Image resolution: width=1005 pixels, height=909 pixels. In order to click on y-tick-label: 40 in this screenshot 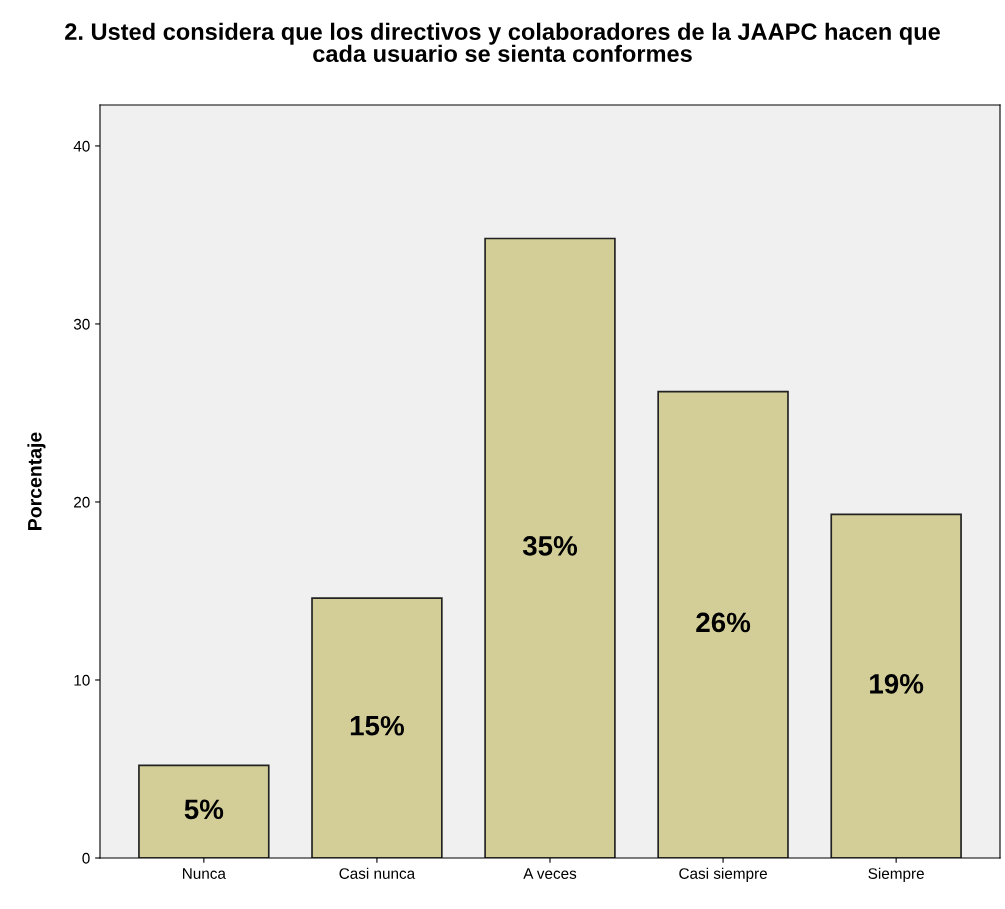, I will do `click(81, 146)`.